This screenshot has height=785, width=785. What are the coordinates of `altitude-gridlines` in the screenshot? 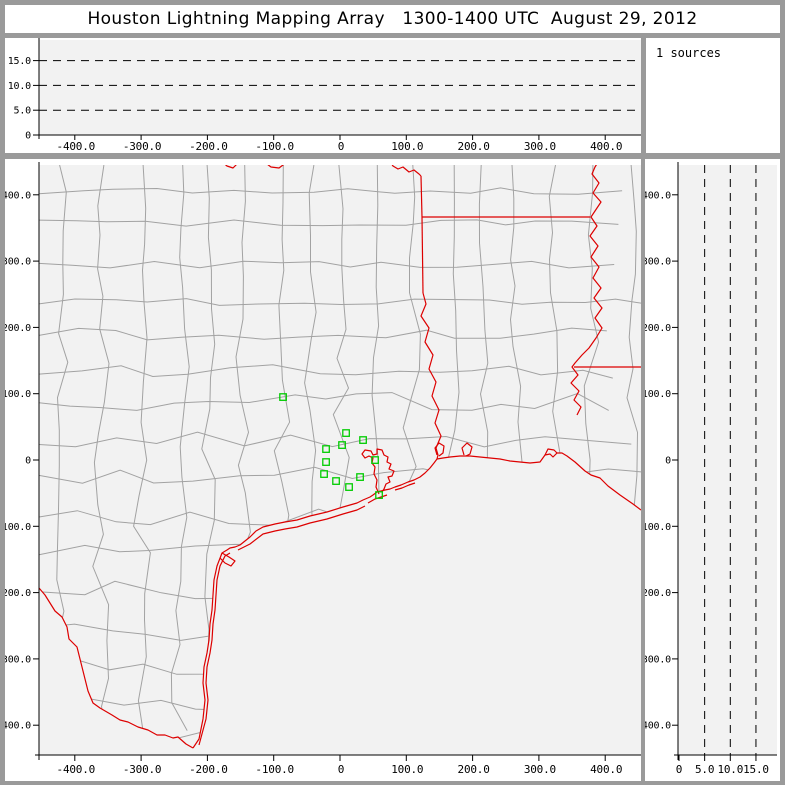 It's located at (340, 85).